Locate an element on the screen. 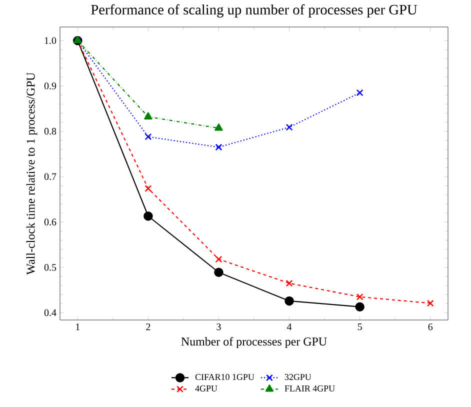 The height and width of the screenshot is (407, 471). y-tick-label: 1.0 is located at coordinates (50, 40).